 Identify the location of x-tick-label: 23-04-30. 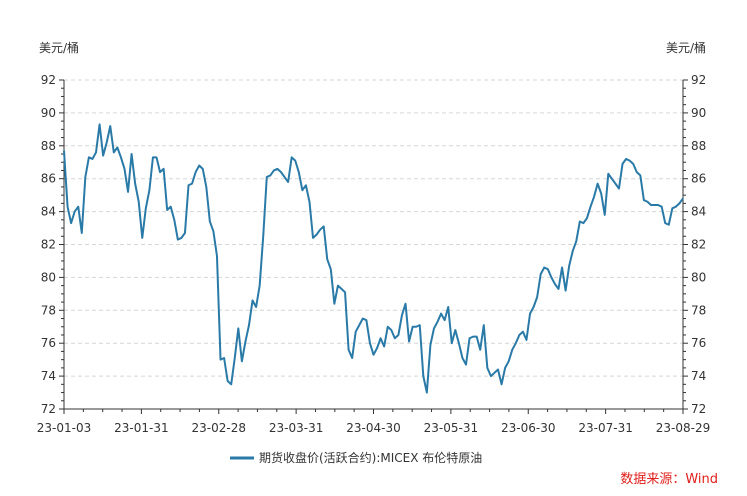
(373, 428).